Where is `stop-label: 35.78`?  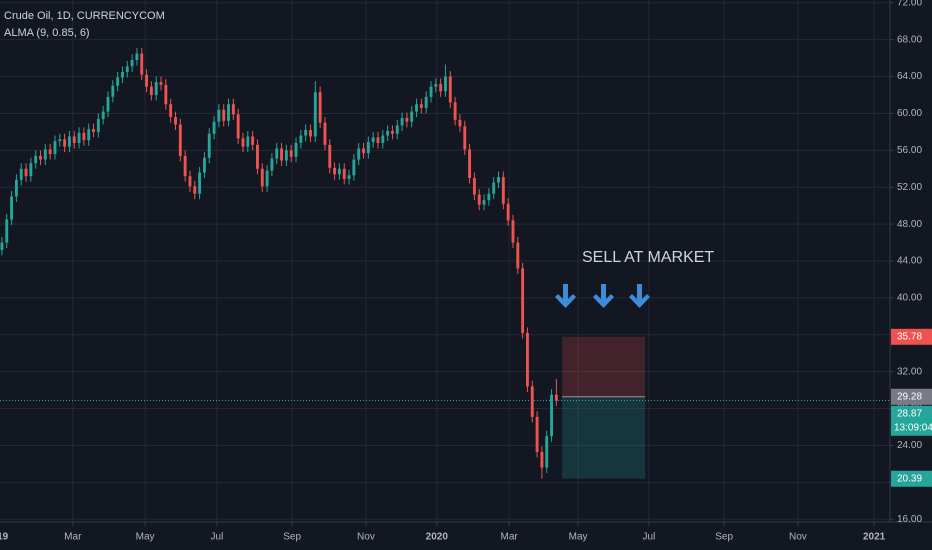
stop-label: 35.78 is located at coordinates (909, 336).